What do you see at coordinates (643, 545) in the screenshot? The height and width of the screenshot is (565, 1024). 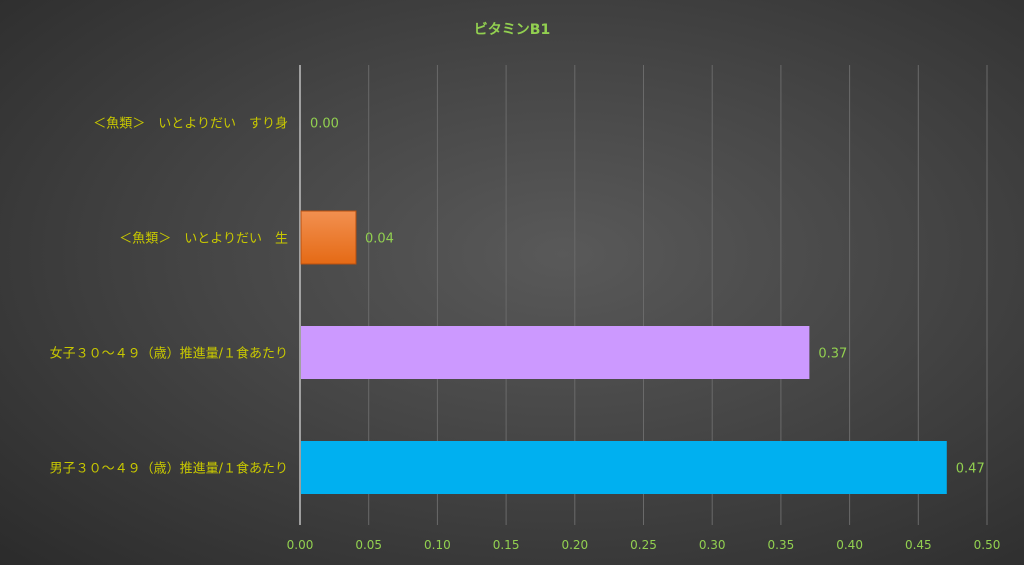 I see `x-tick-label: 0.25` at bounding box center [643, 545].